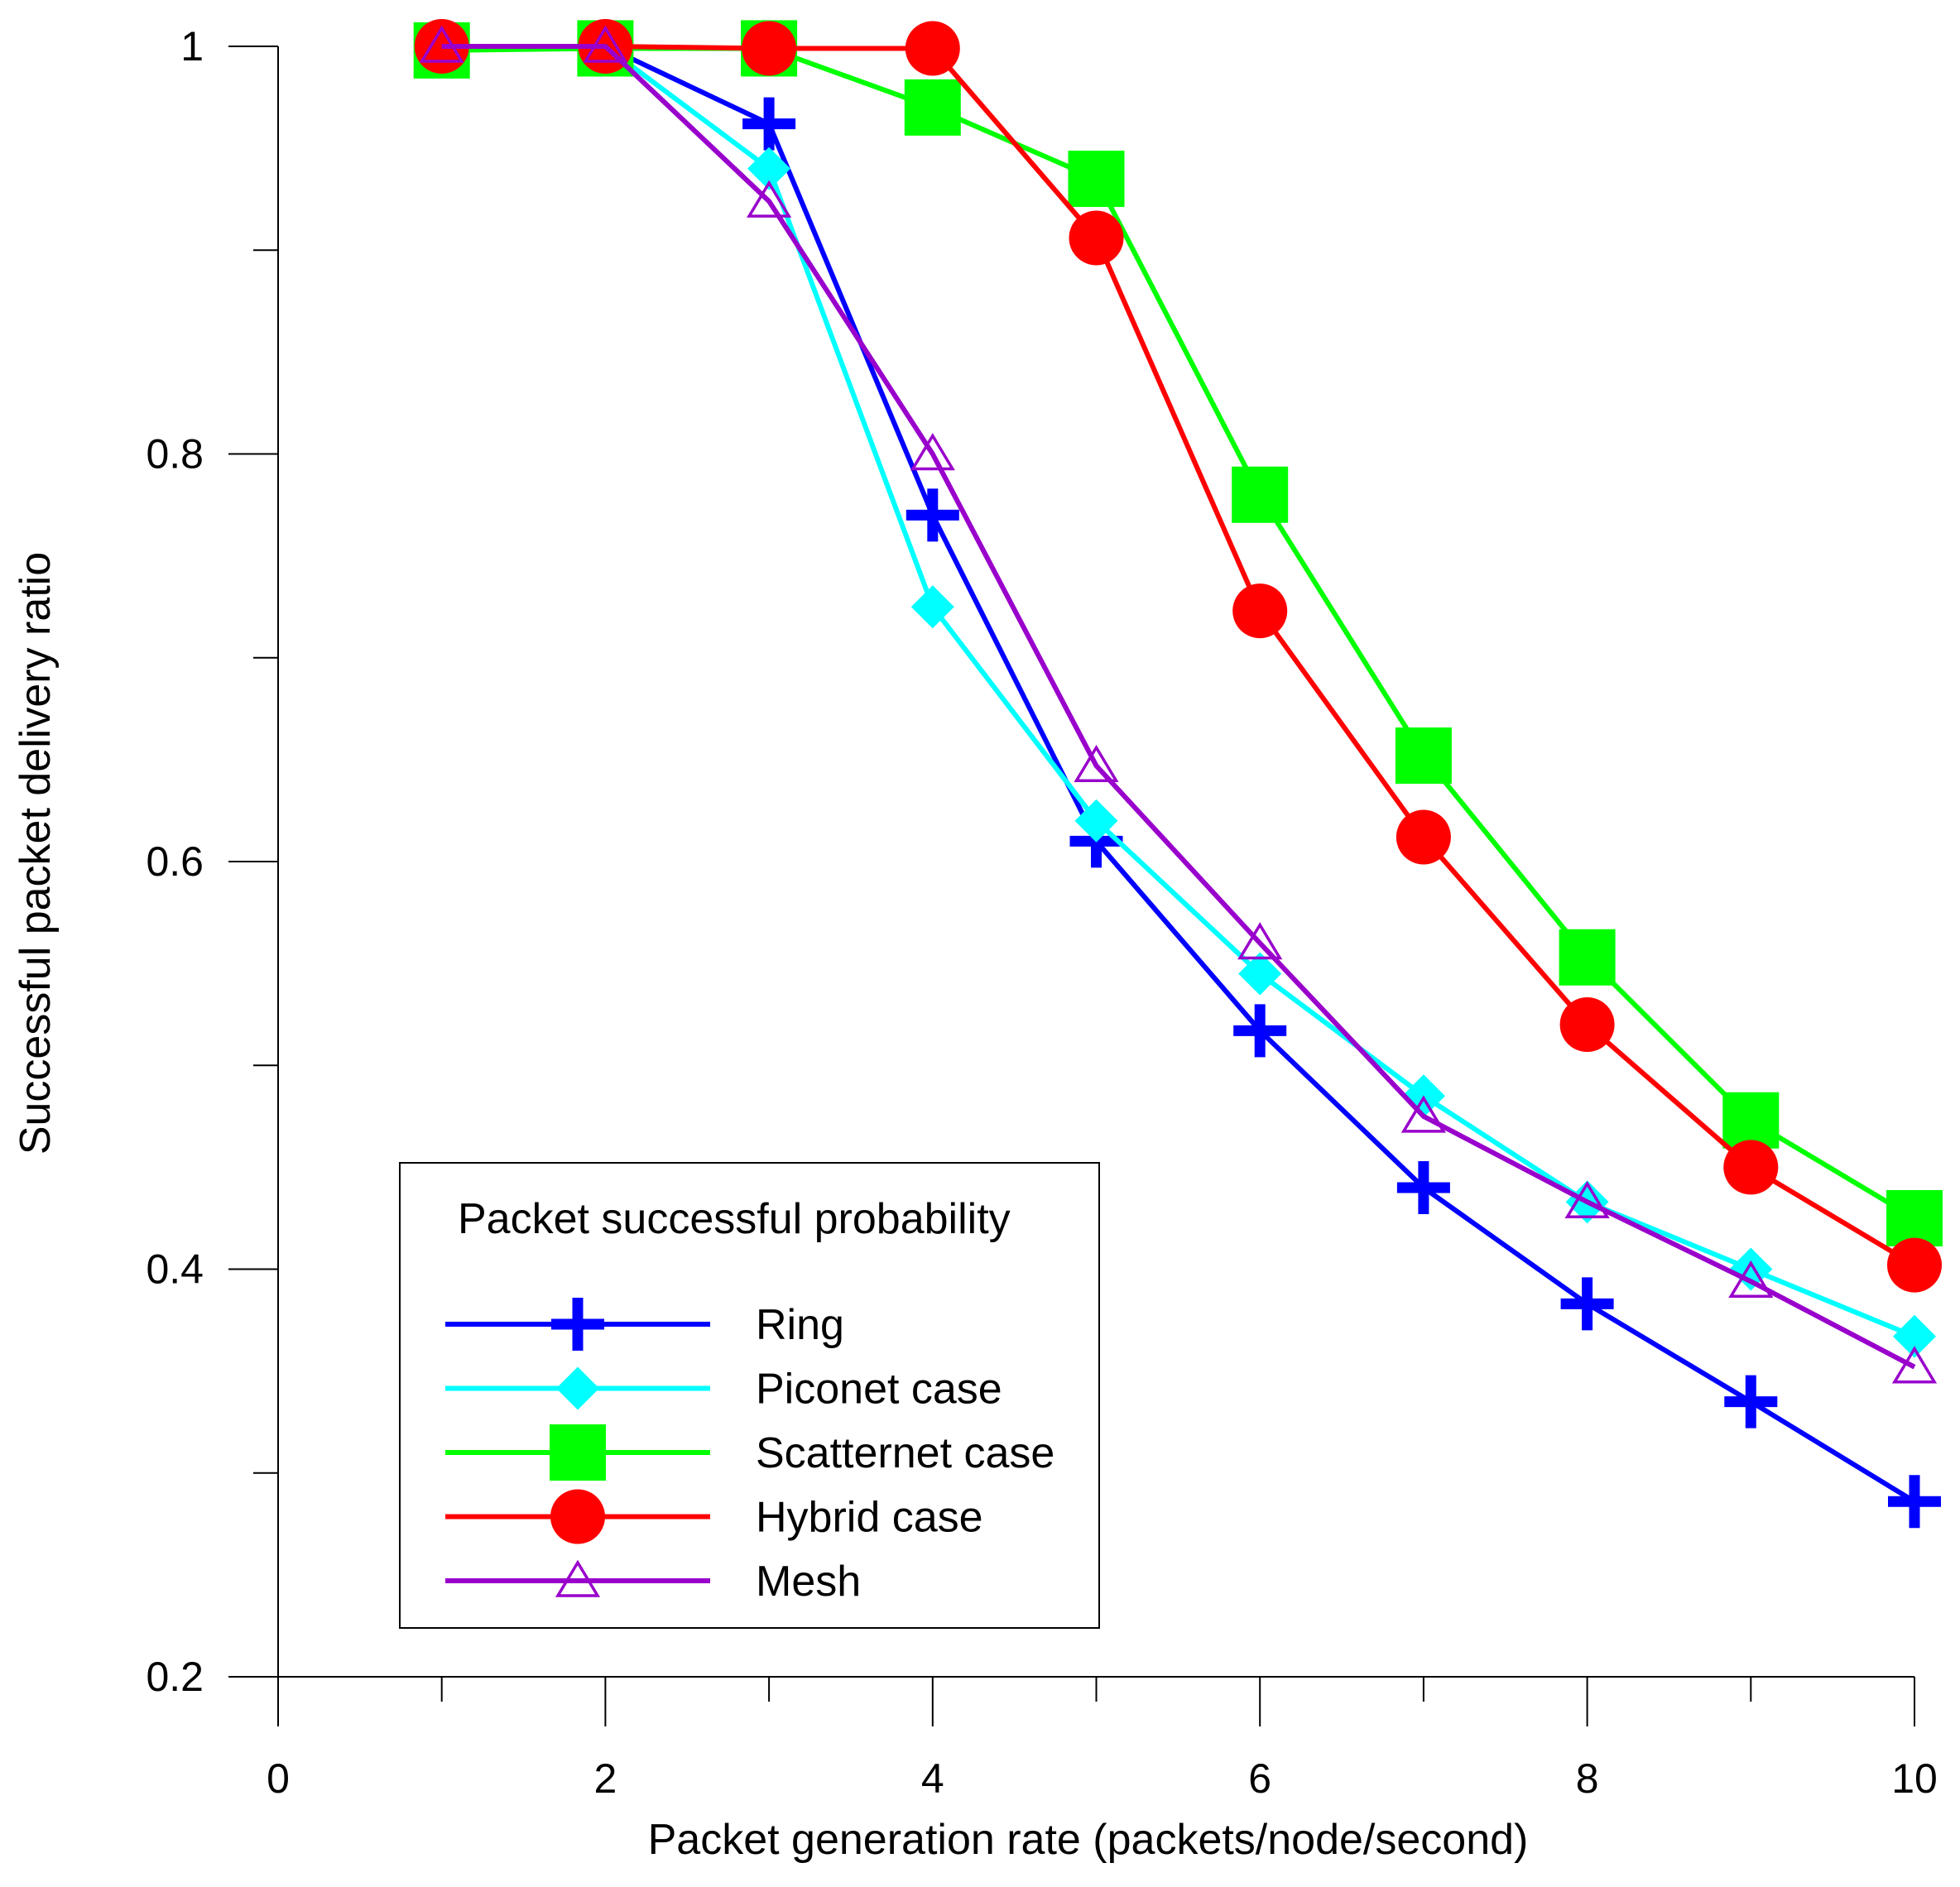  What do you see at coordinates (578, 1452) in the screenshot?
I see `legend-marker-scatternet-case` at bounding box center [578, 1452].